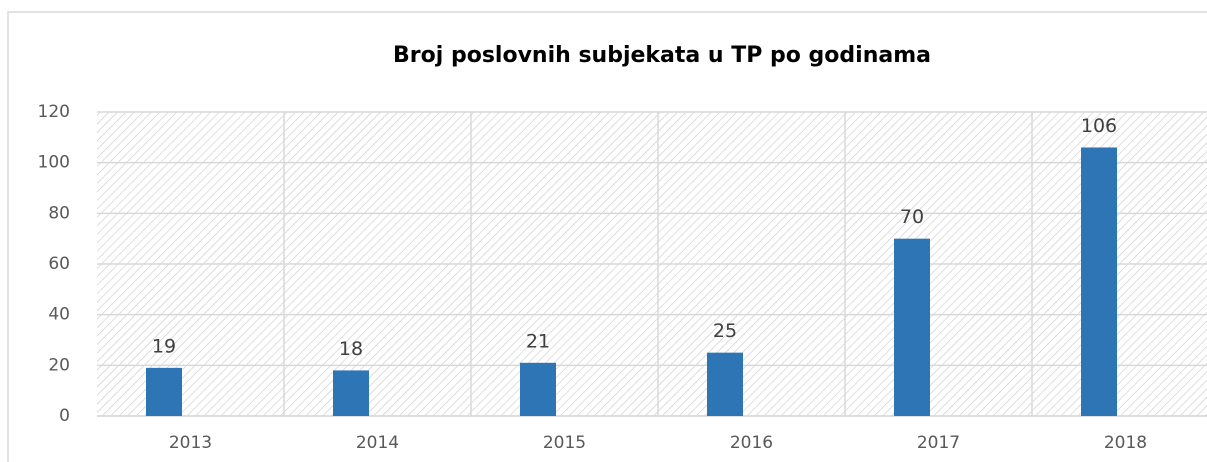 The image size is (1207, 462). What do you see at coordinates (751, 443) in the screenshot?
I see `x-tick-label: 2016` at bounding box center [751, 443].